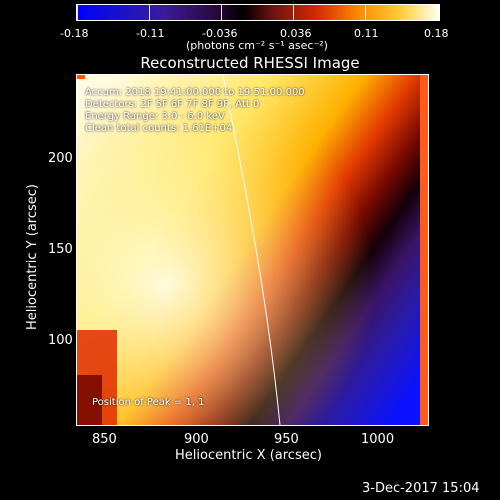  I want to click on legend-line: Detectors: 2F 5F 6F 7F 8F 9F, Att 0, so click(172, 104).